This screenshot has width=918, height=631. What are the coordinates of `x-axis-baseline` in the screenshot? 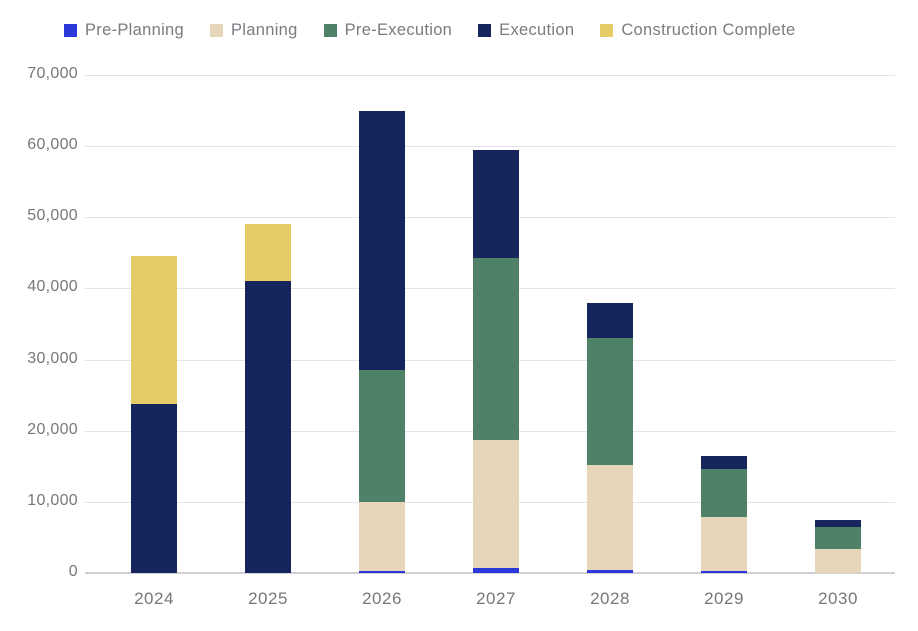 It's located at (490, 573).